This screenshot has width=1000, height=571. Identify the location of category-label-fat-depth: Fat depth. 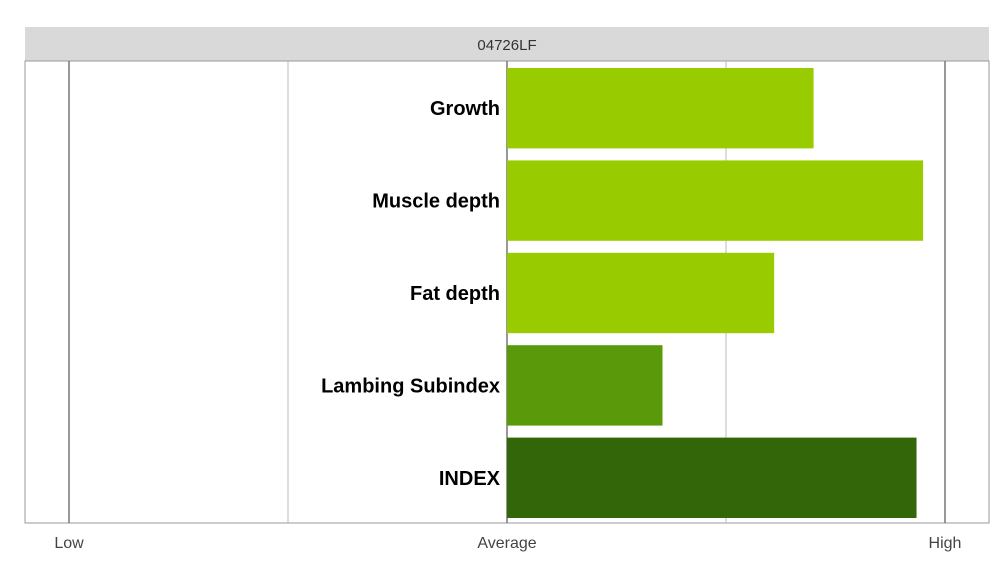
(455, 294).